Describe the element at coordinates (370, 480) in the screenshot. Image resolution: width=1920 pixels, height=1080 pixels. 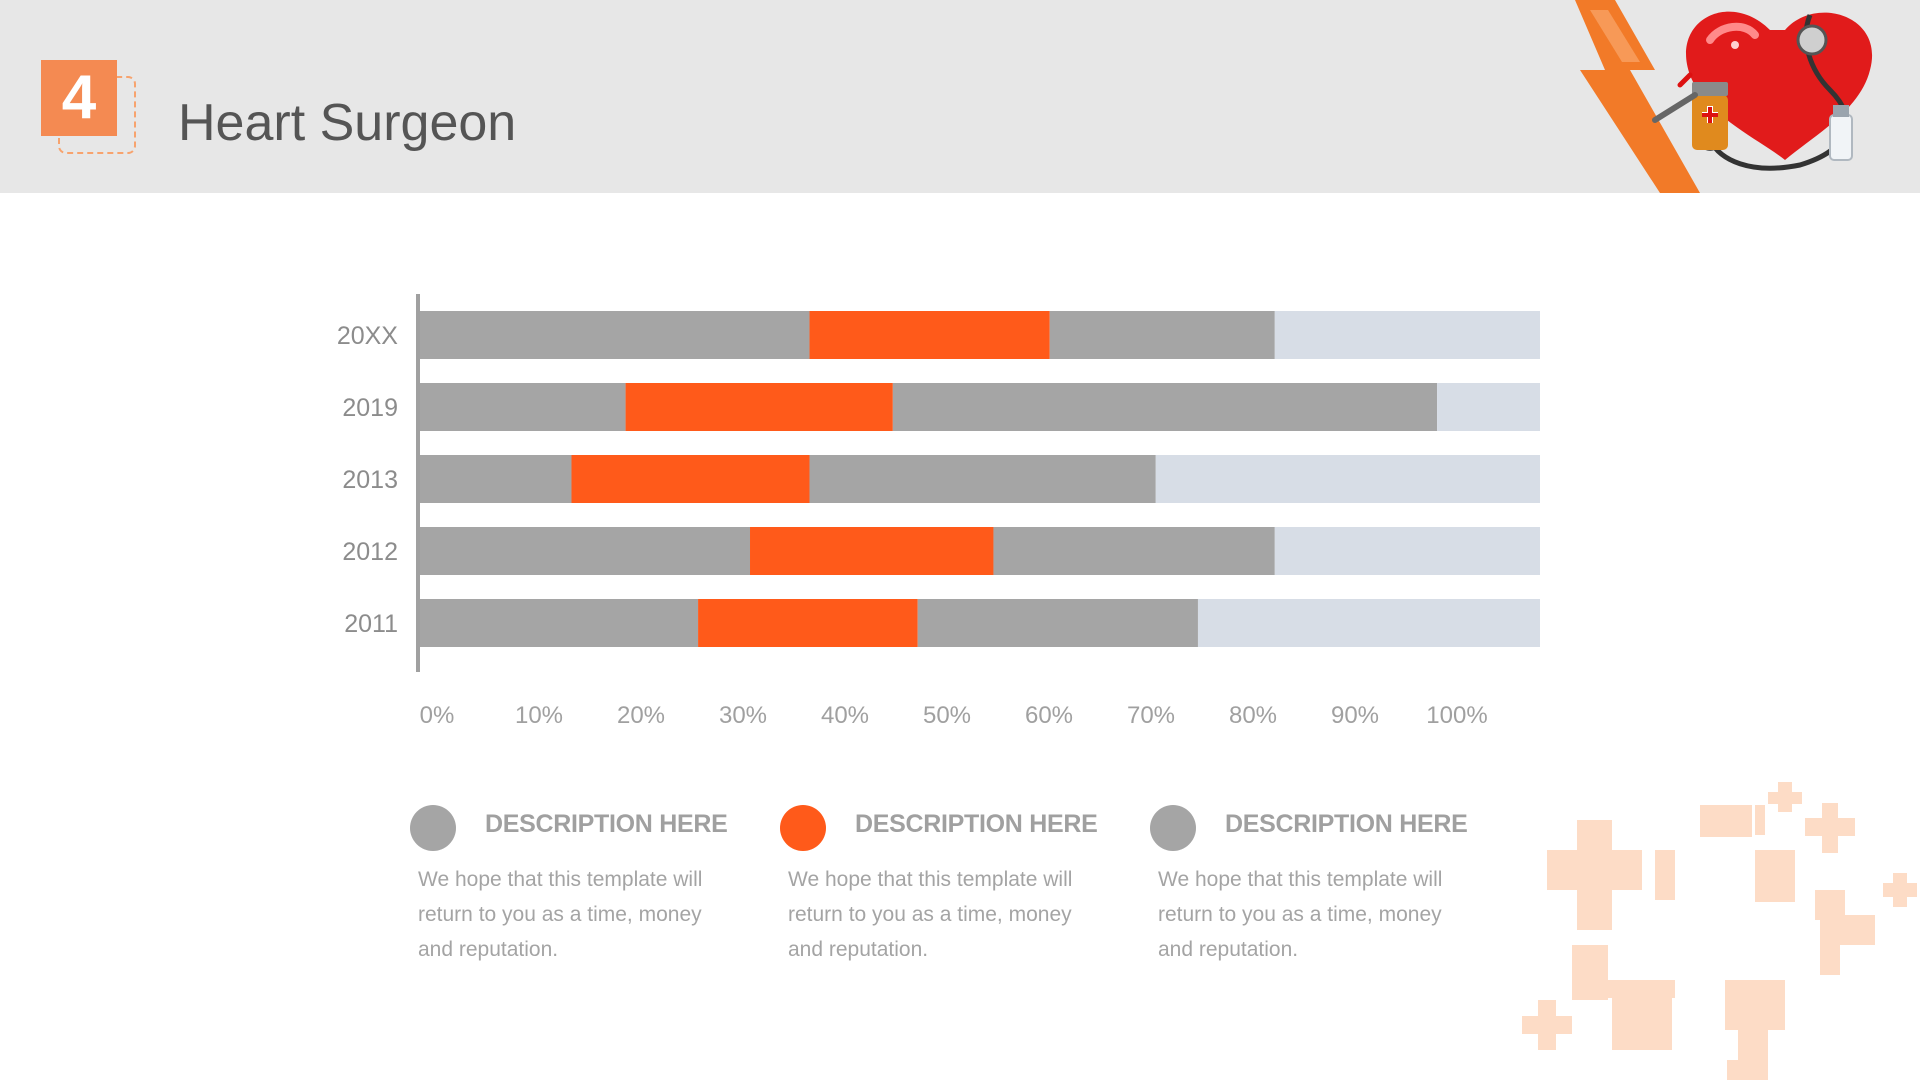
I see `y-tick-label: 2013` at that location.